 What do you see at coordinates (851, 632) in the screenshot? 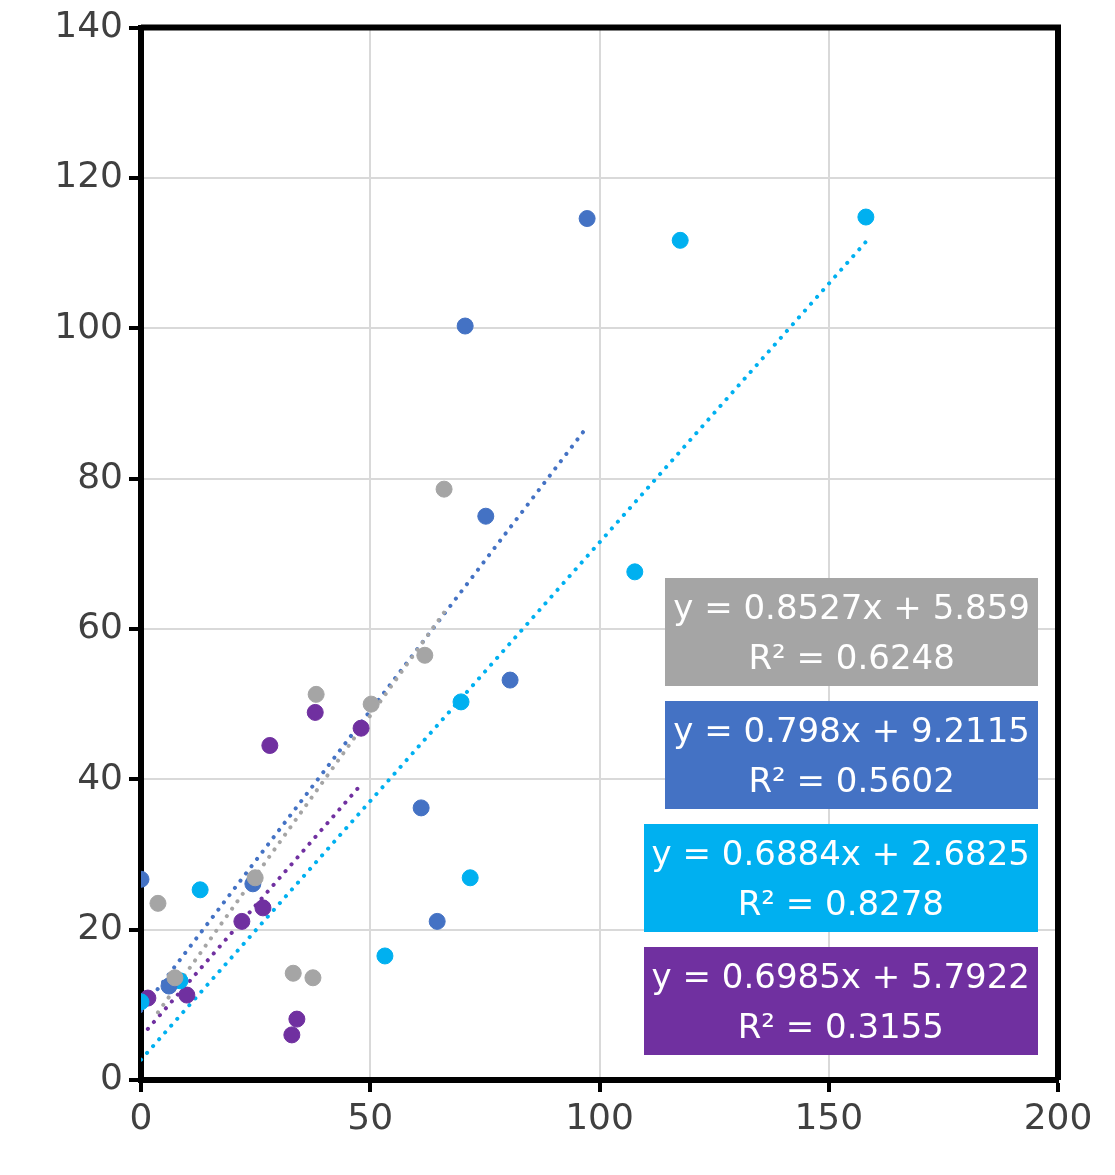
I see `annotation: y = 0.8527x + 5.859 R² = 0.6248` at bounding box center [851, 632].